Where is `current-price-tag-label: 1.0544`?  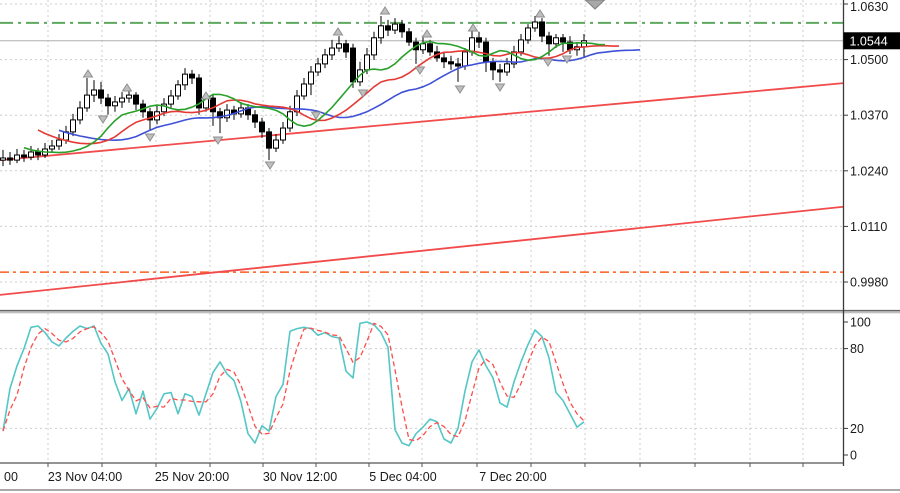
current-price-tag-label: 1.0544 is located at coordinates (869, 41).